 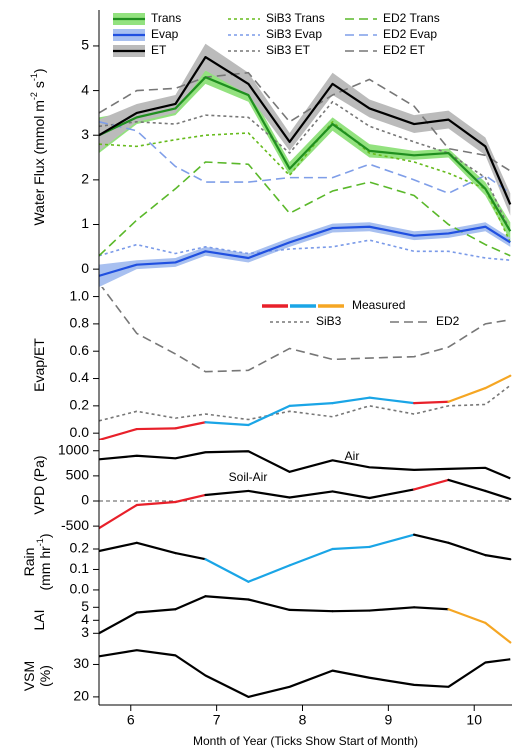 What do you see at coordinates (303, 720) in the screenshot?
I see `x-tick-label: 8` at bounding box center [303, 720].